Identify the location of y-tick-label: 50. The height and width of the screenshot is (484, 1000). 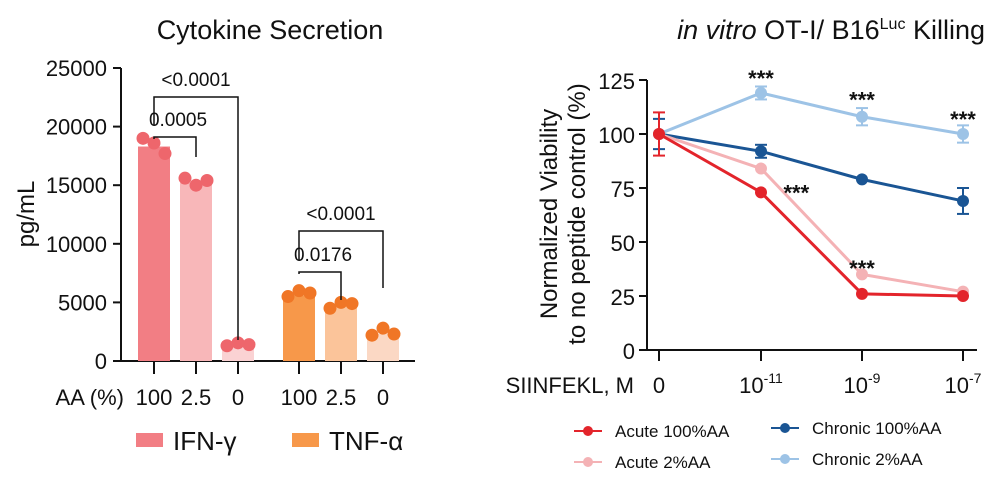
(623, 243).